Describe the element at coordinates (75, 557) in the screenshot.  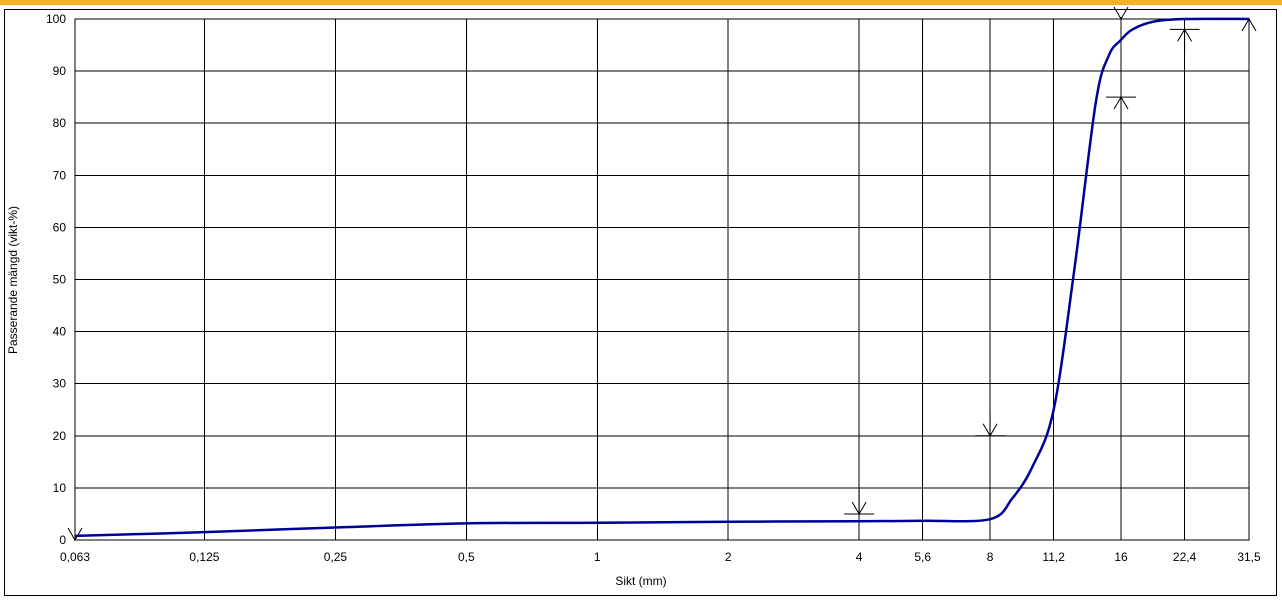
I see `x-tick-label: 0,063` at that location.